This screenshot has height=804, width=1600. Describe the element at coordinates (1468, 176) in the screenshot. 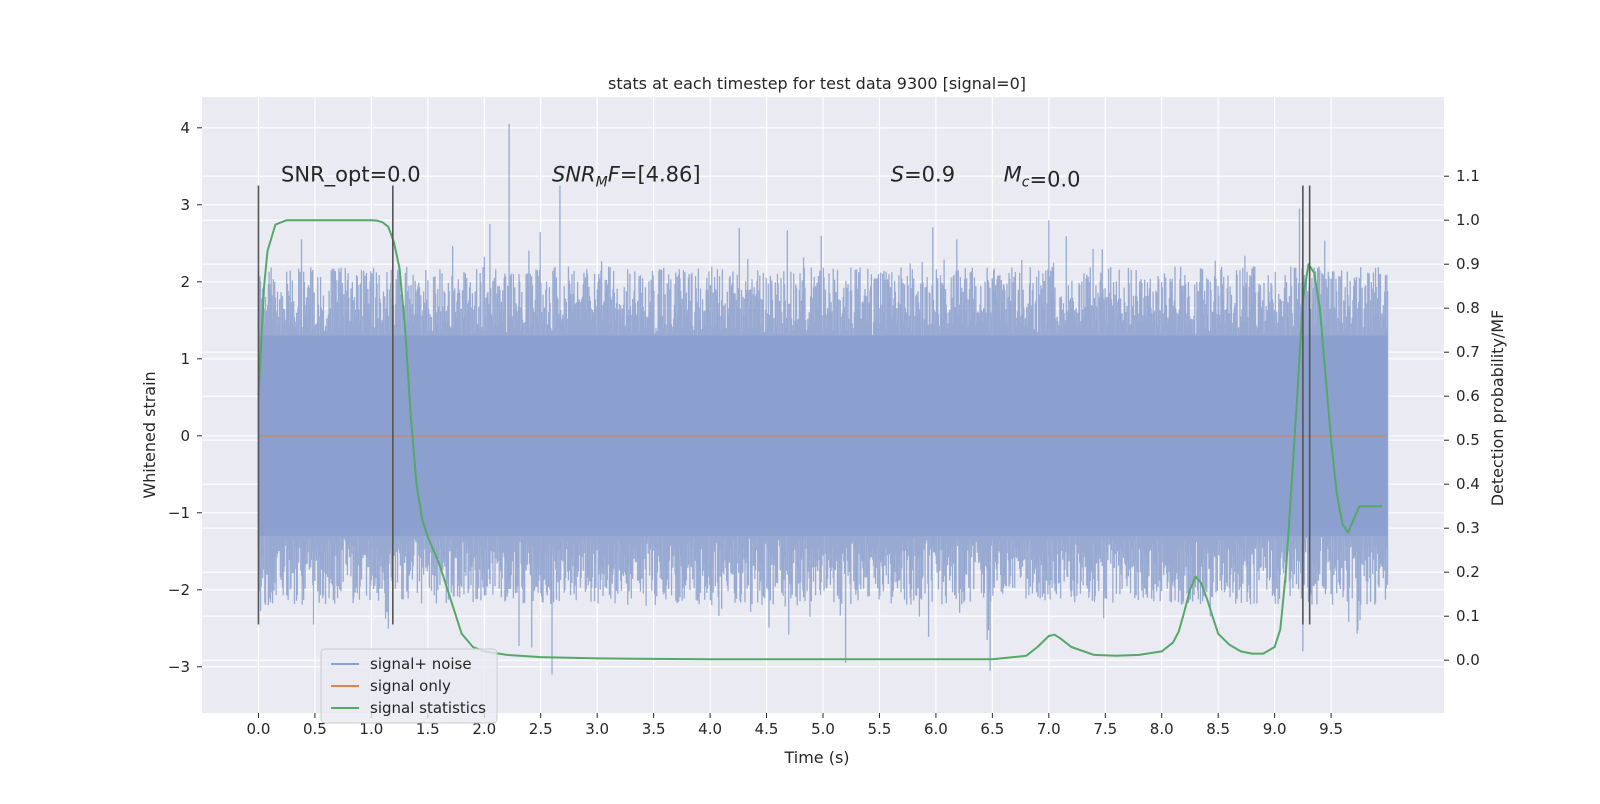

I see `y2-tick-label: 1.1` at that location.